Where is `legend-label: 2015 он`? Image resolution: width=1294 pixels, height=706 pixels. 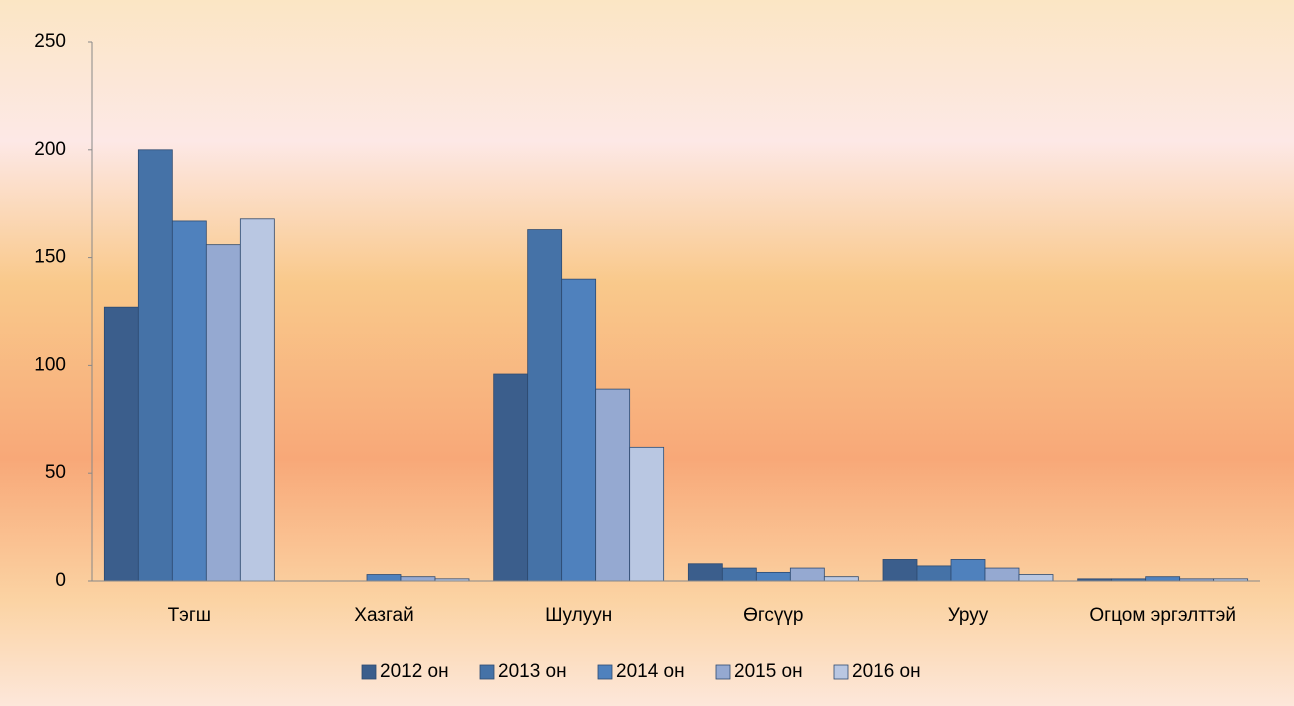 legend-label: 2015 он is located at coordinates (768, 671).